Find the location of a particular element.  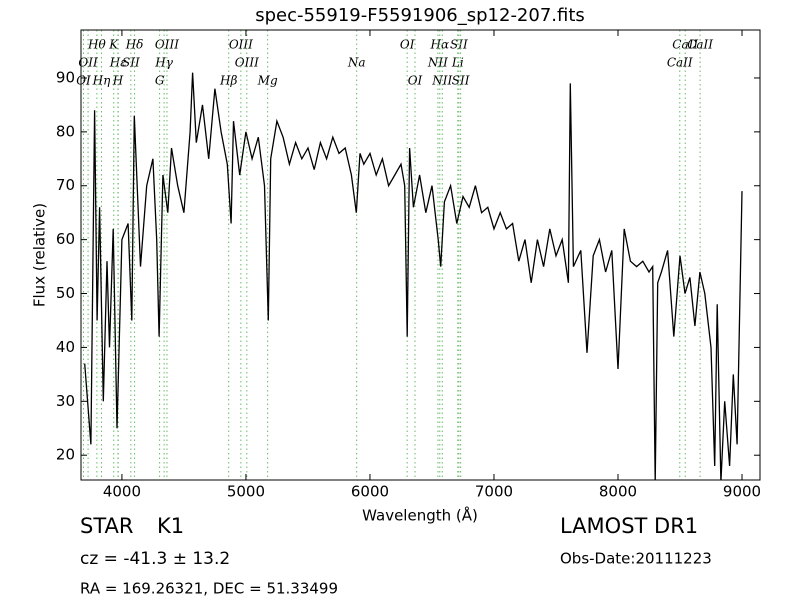

y-tick-label: 80 is located at coordinates (65, 131).